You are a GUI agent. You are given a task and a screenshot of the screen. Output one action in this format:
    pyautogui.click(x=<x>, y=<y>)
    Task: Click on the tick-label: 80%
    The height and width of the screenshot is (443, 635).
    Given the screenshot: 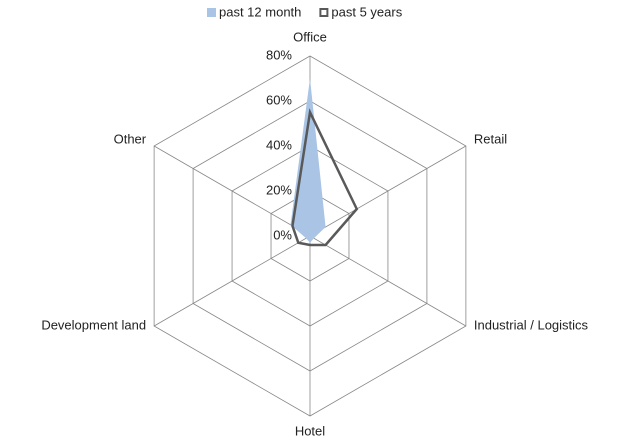 What is the action you would take?
    pyautogui.click(x=279, y=54)
    